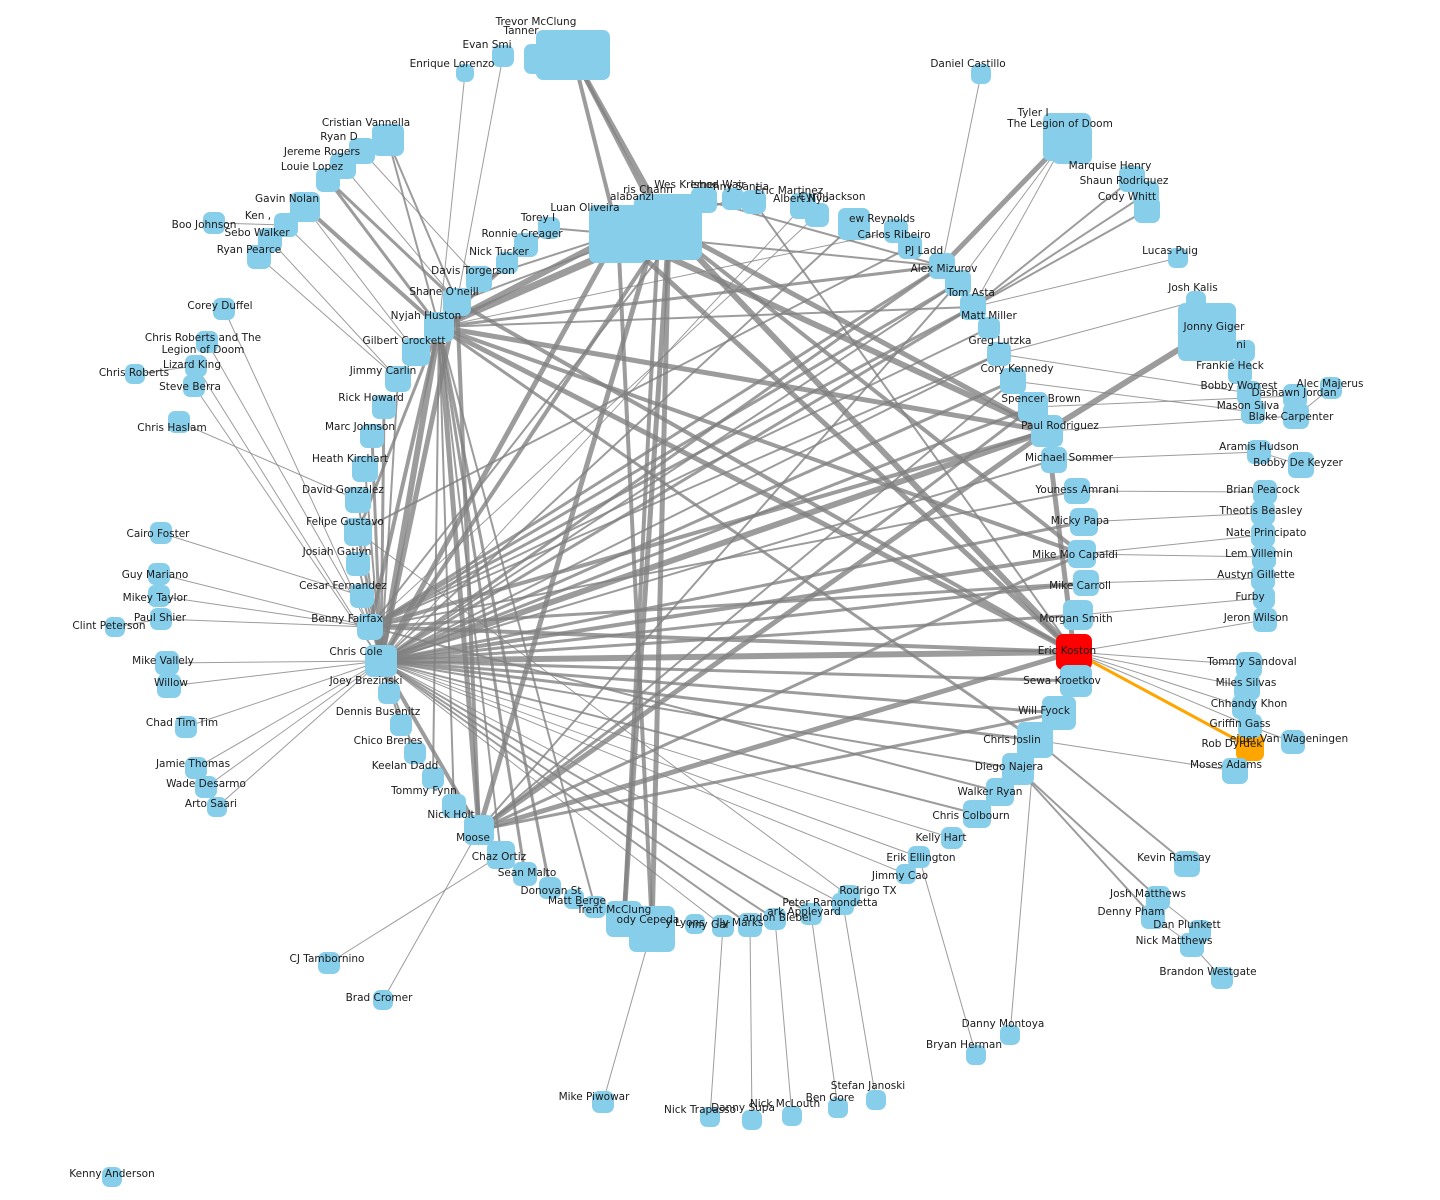  What do you see at coordinates (704, 200) in the screenshot?
I see `graph-node-wes-kremer` at bounding box center [704, 200].